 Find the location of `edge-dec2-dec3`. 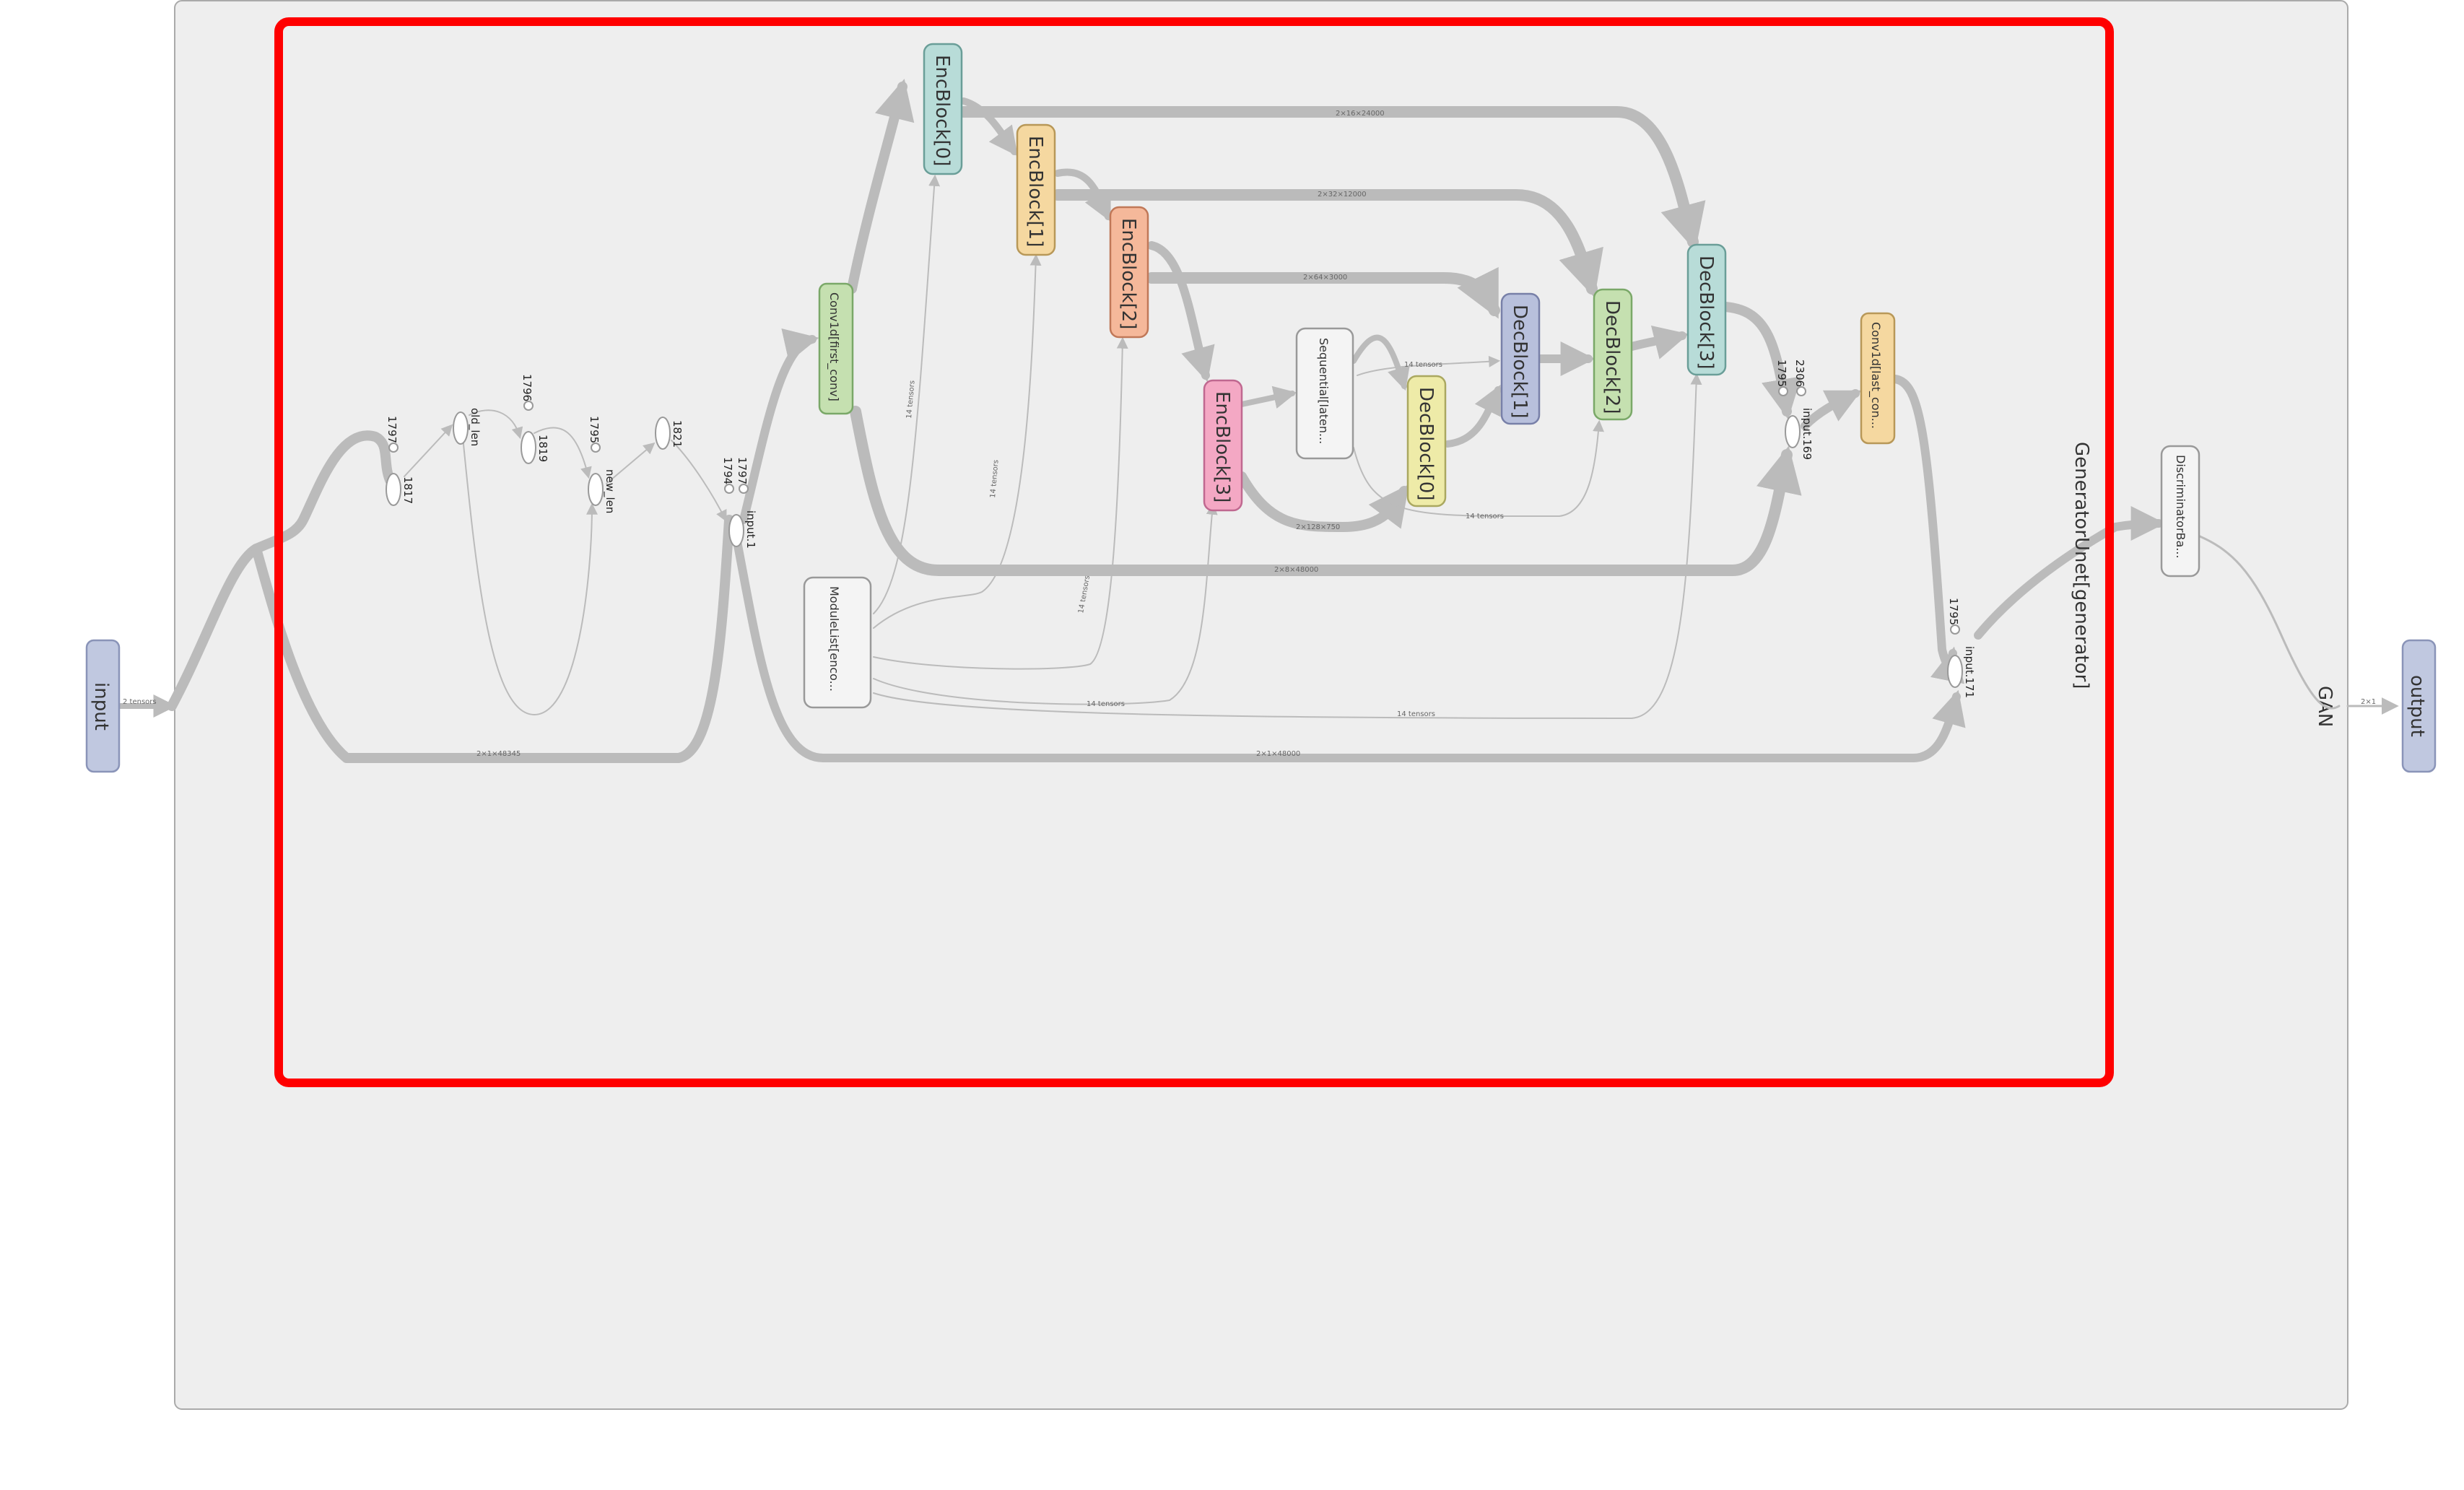

edge-dec2-dec3 is located at coordinates (1658, 343).